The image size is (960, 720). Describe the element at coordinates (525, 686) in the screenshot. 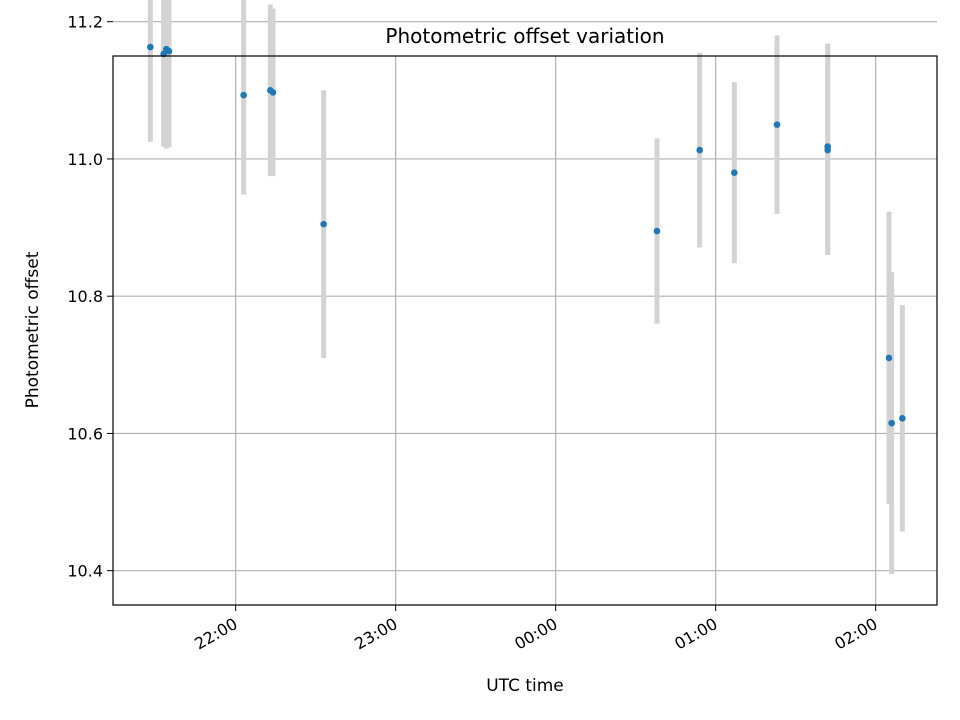

I see `x-axis-label: UTC time` at that location.